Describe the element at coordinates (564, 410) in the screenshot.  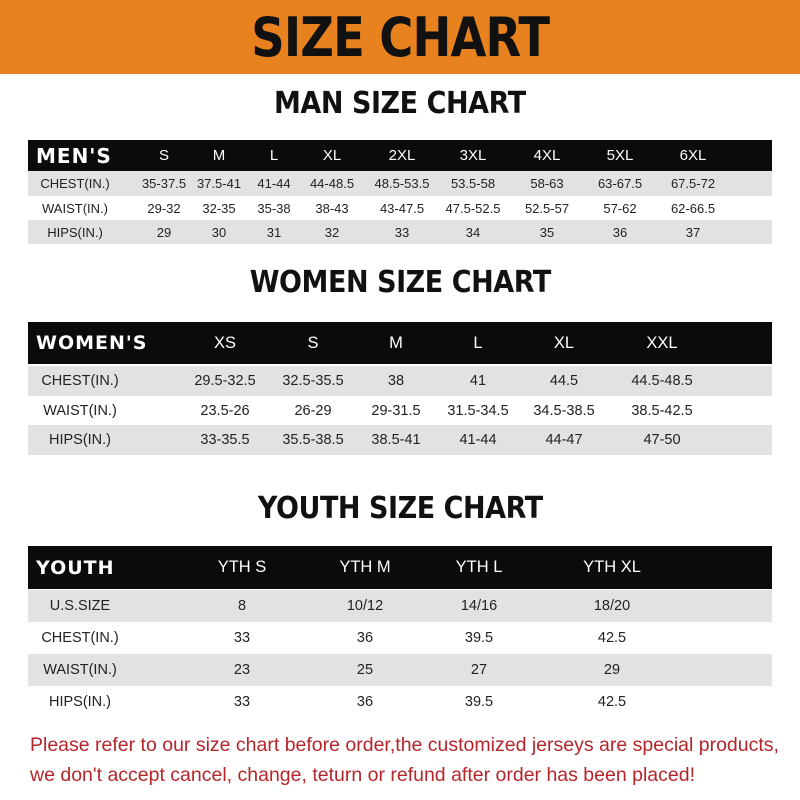
I see `measurement-cell: 34.5-38.5` at that location.